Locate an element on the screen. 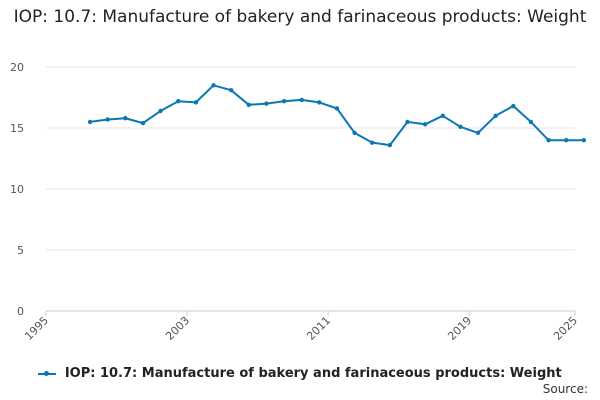 This screenshot has width=600, height=400. y-tick-label: 20 is located at coordinates (17, 67).